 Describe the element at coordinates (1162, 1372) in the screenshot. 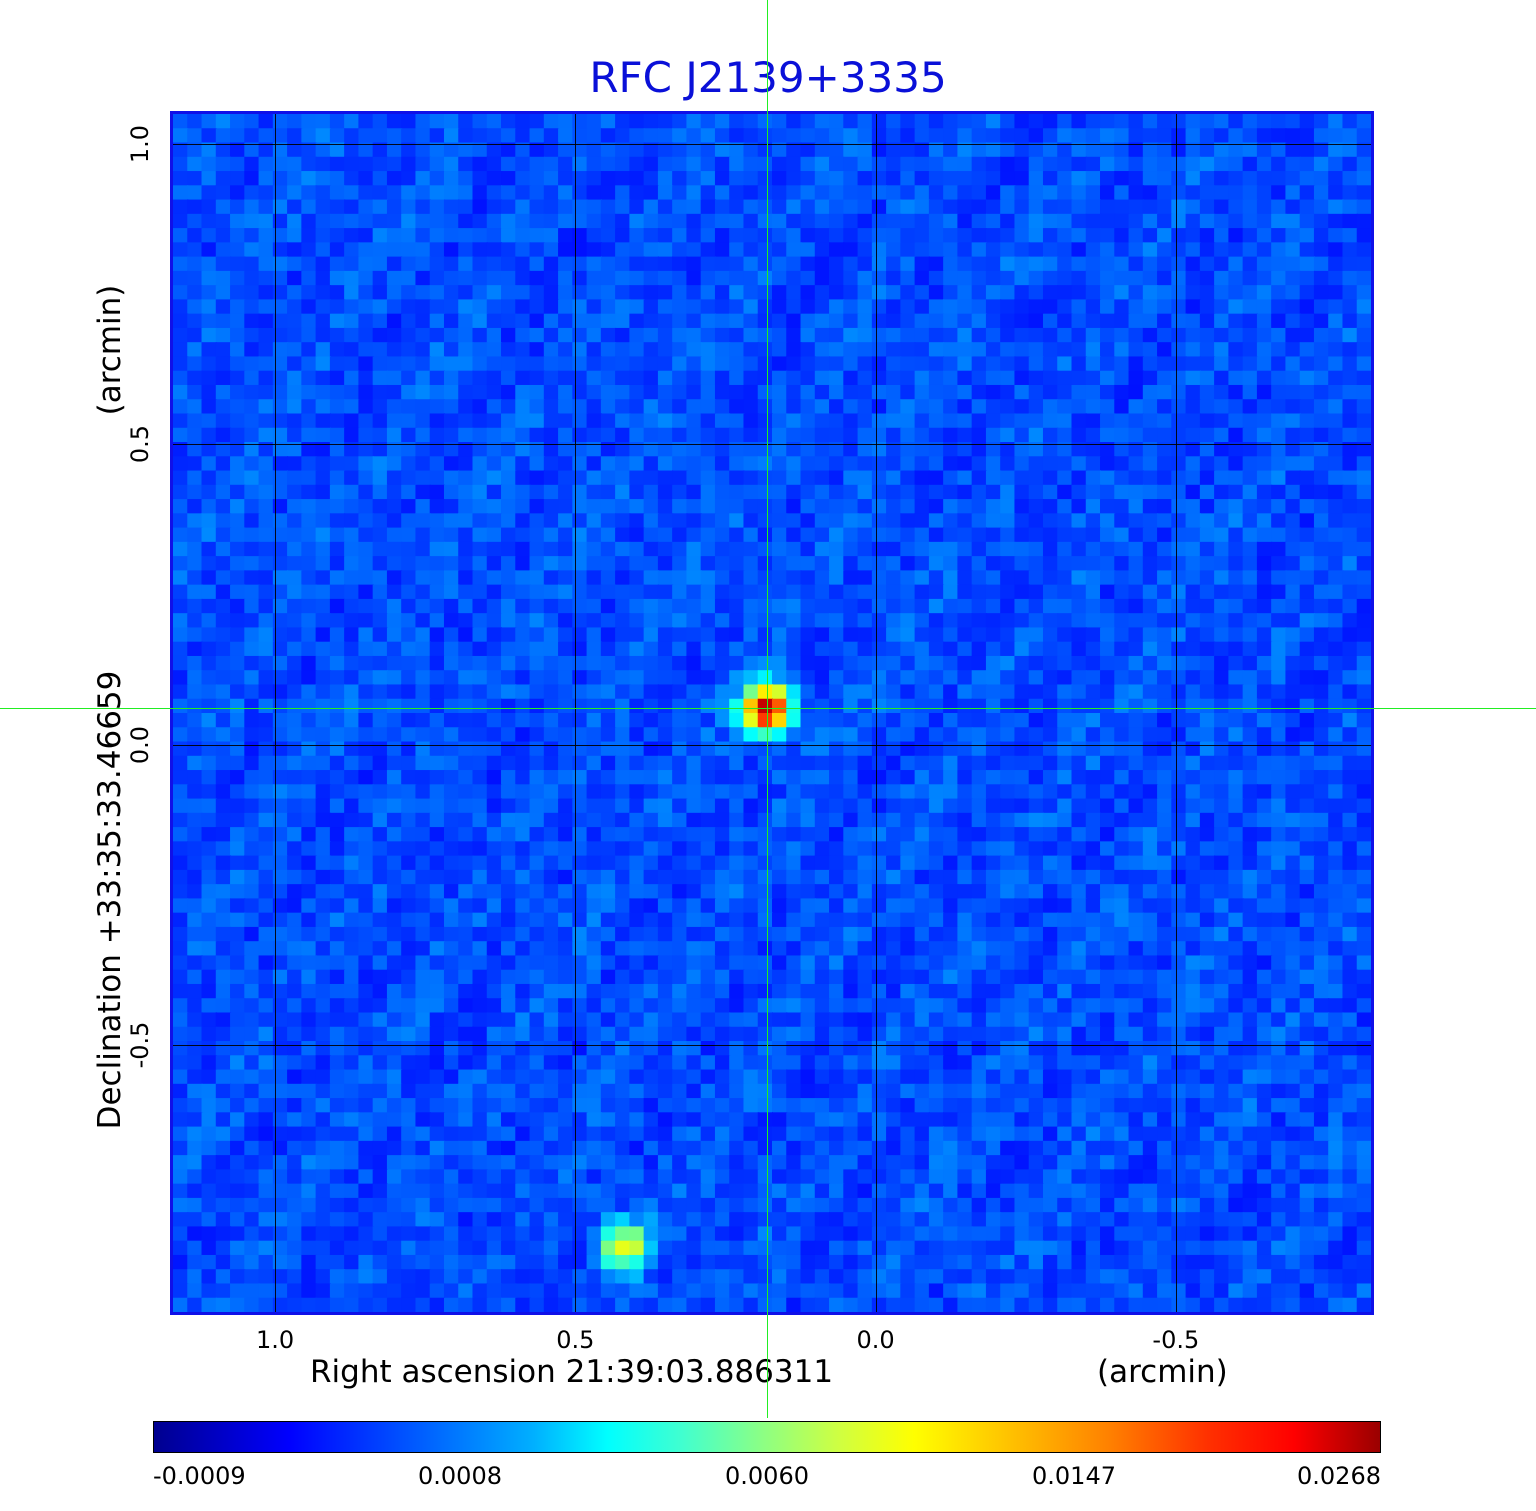

I see `x-axis-unit: (arcmin)` at that location.